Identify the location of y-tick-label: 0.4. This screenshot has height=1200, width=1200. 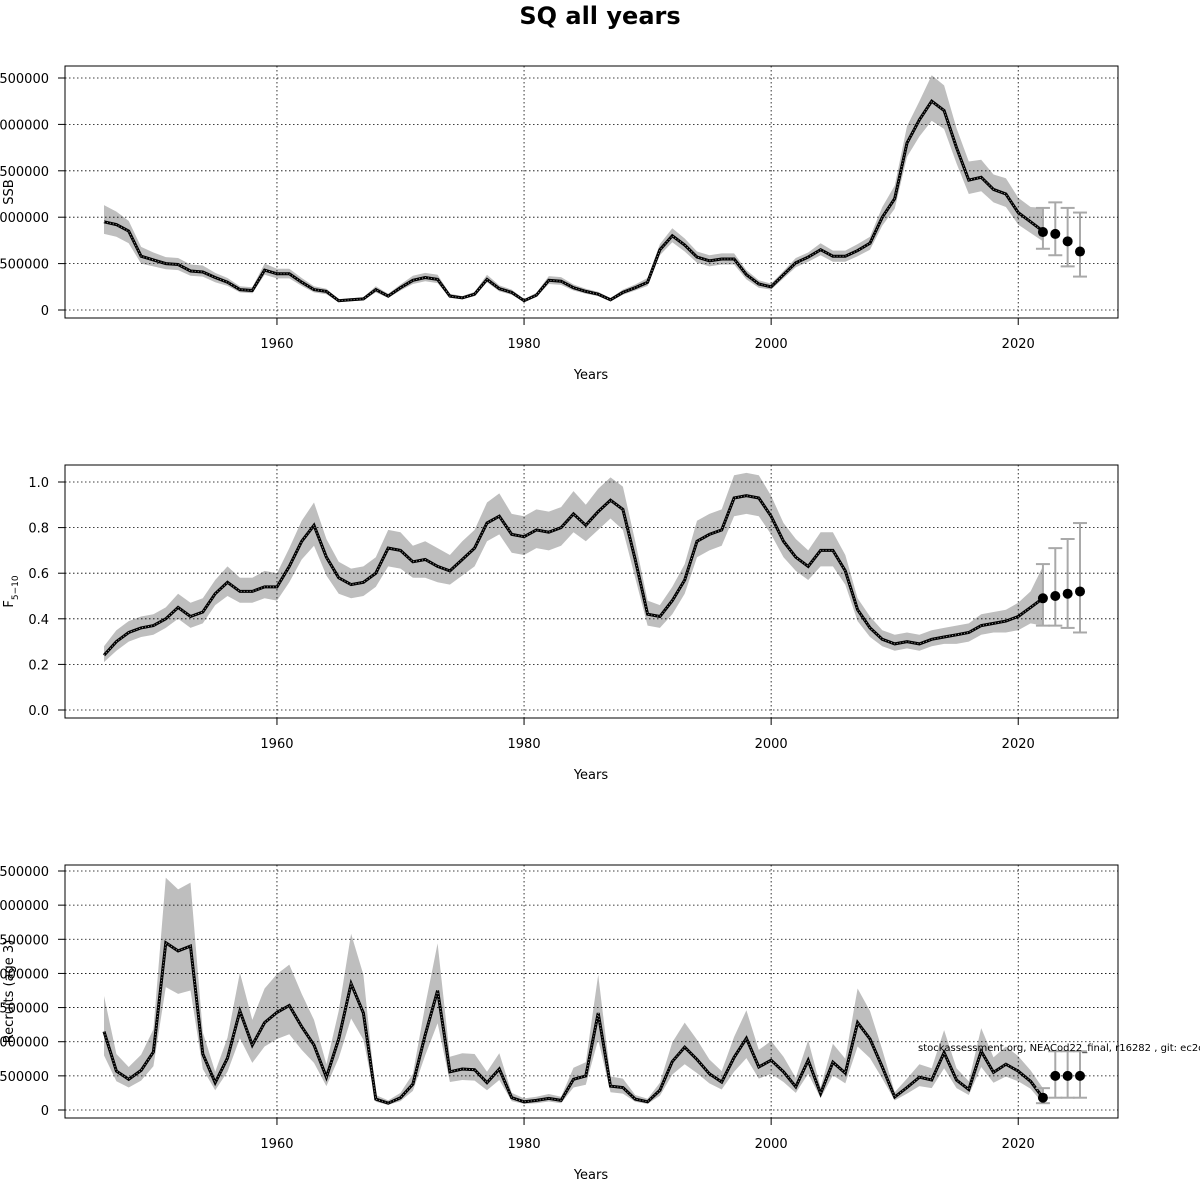
(38, 620).